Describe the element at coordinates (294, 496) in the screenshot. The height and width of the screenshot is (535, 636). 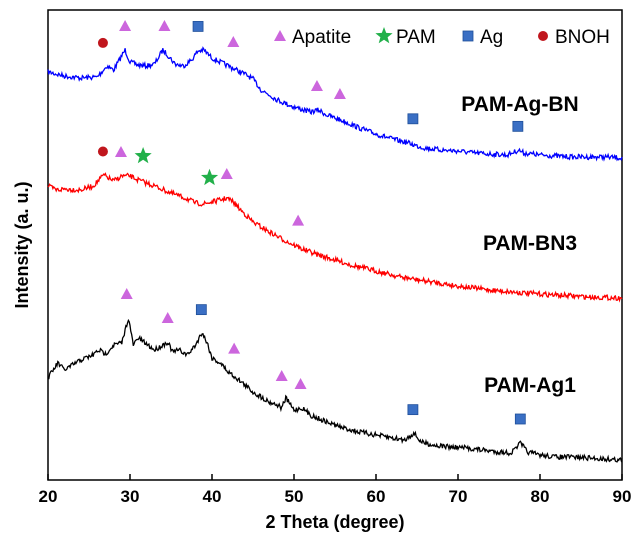
I see `x-tick-label: 50` at that location.